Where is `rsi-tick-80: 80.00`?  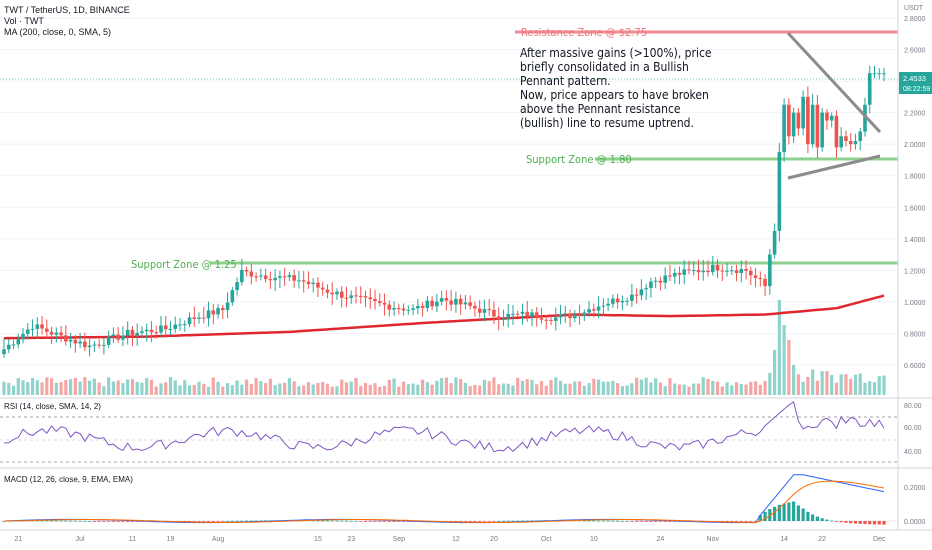 rsi-tick-80: 80.00 is located at coordinates (913, 406).